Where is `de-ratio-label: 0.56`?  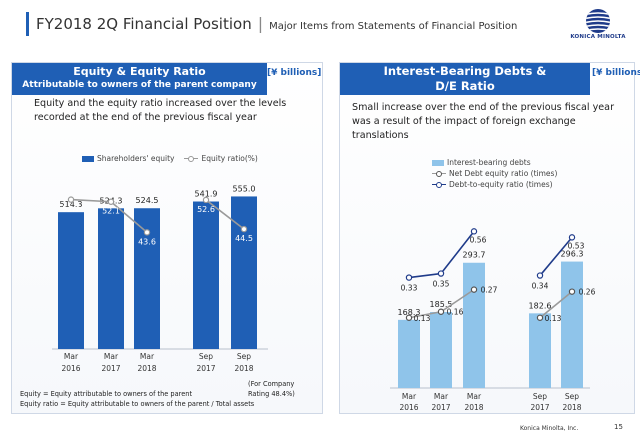
de-ratio-label: 0.56 is located at coordinates (478, 239).